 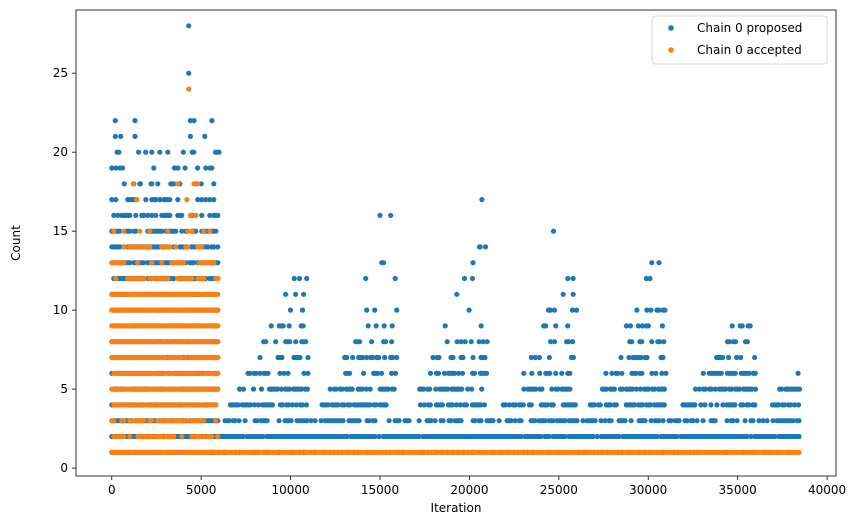 I want to click on x-tick-label: 10000, so click(x=290, y=490).